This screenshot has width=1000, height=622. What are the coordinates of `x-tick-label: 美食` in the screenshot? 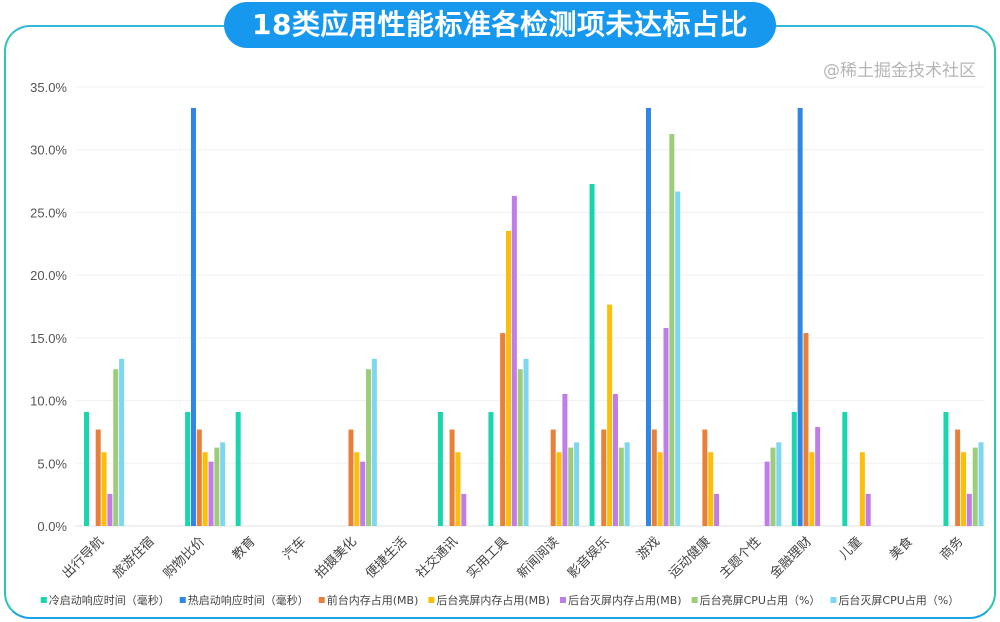 It's located at (901, 549).